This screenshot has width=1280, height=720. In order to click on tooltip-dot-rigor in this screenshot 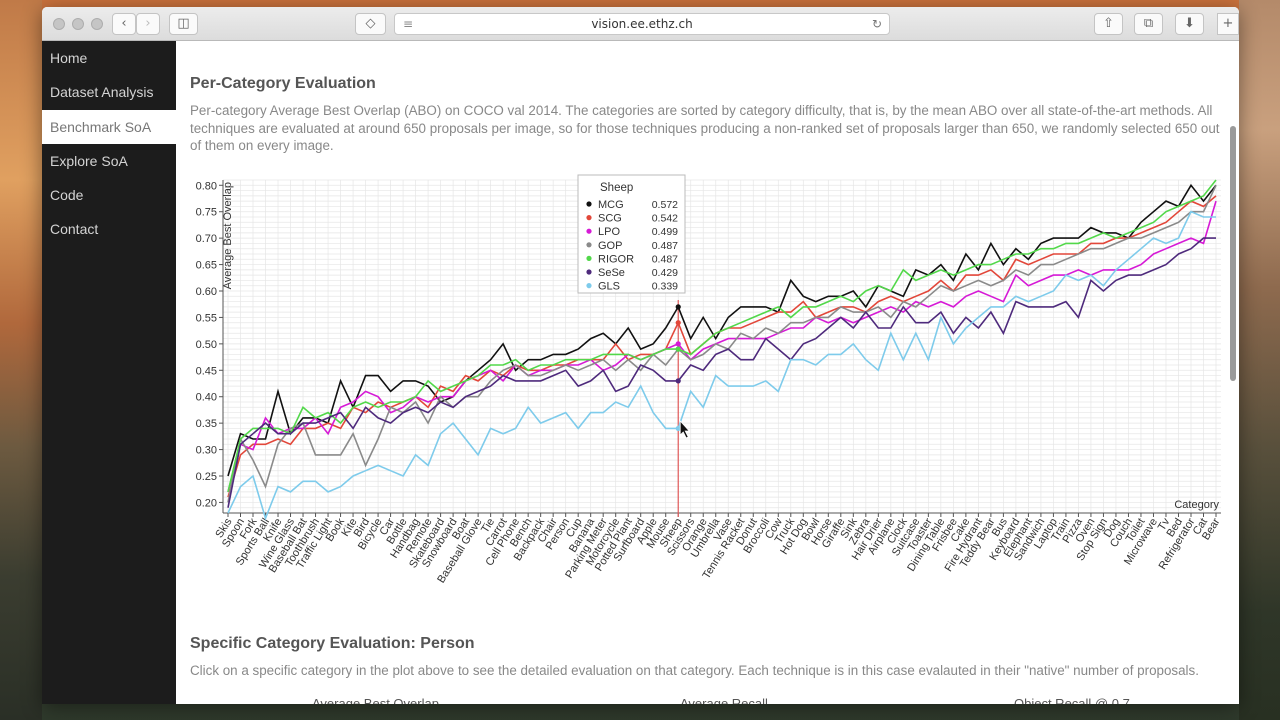, I will do `click(589, 258)`.